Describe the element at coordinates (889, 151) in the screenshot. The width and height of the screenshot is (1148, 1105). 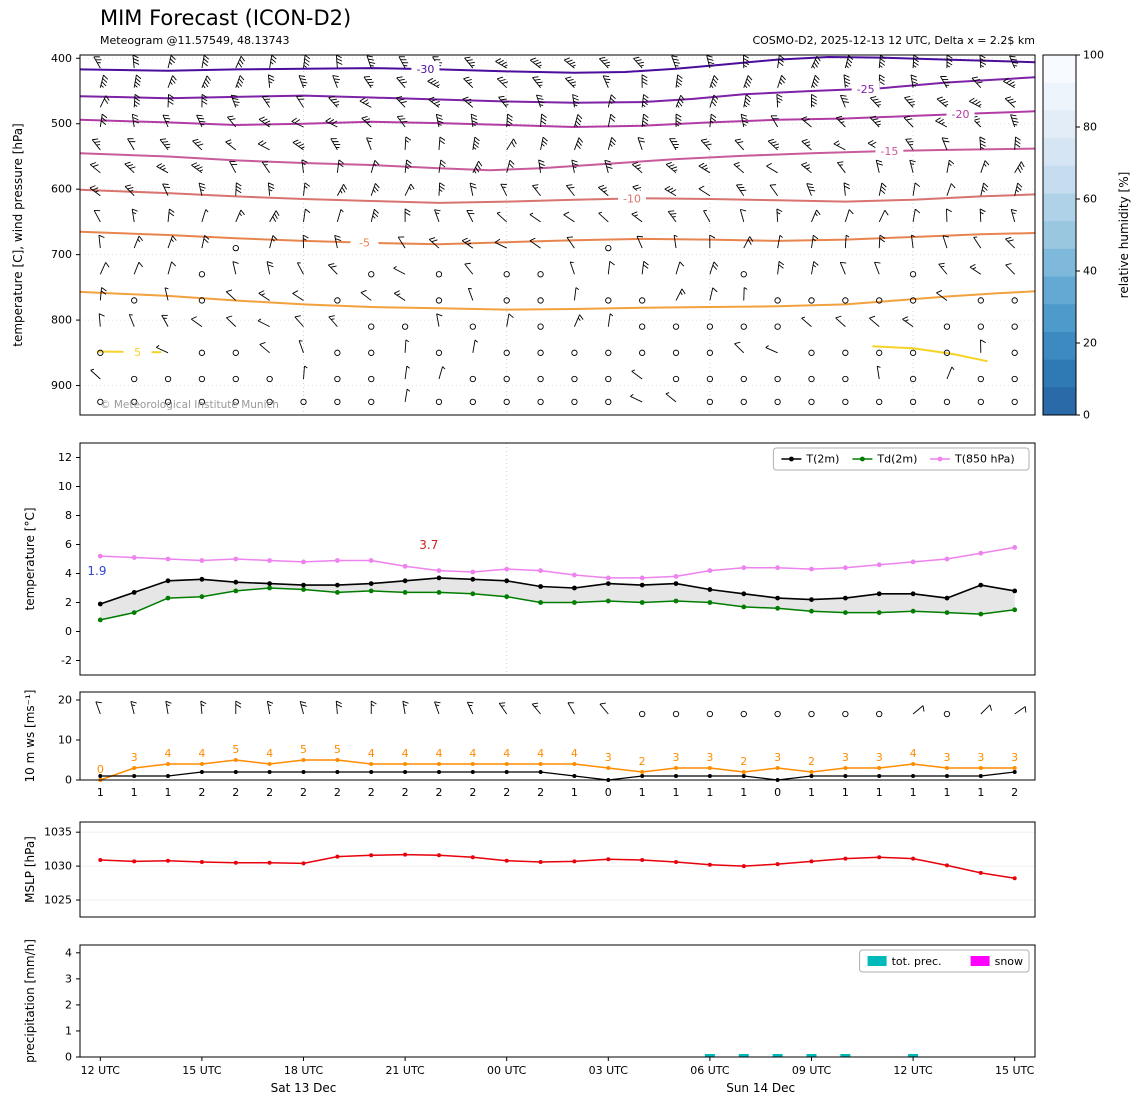
I see `svg-text: -15` at that location.